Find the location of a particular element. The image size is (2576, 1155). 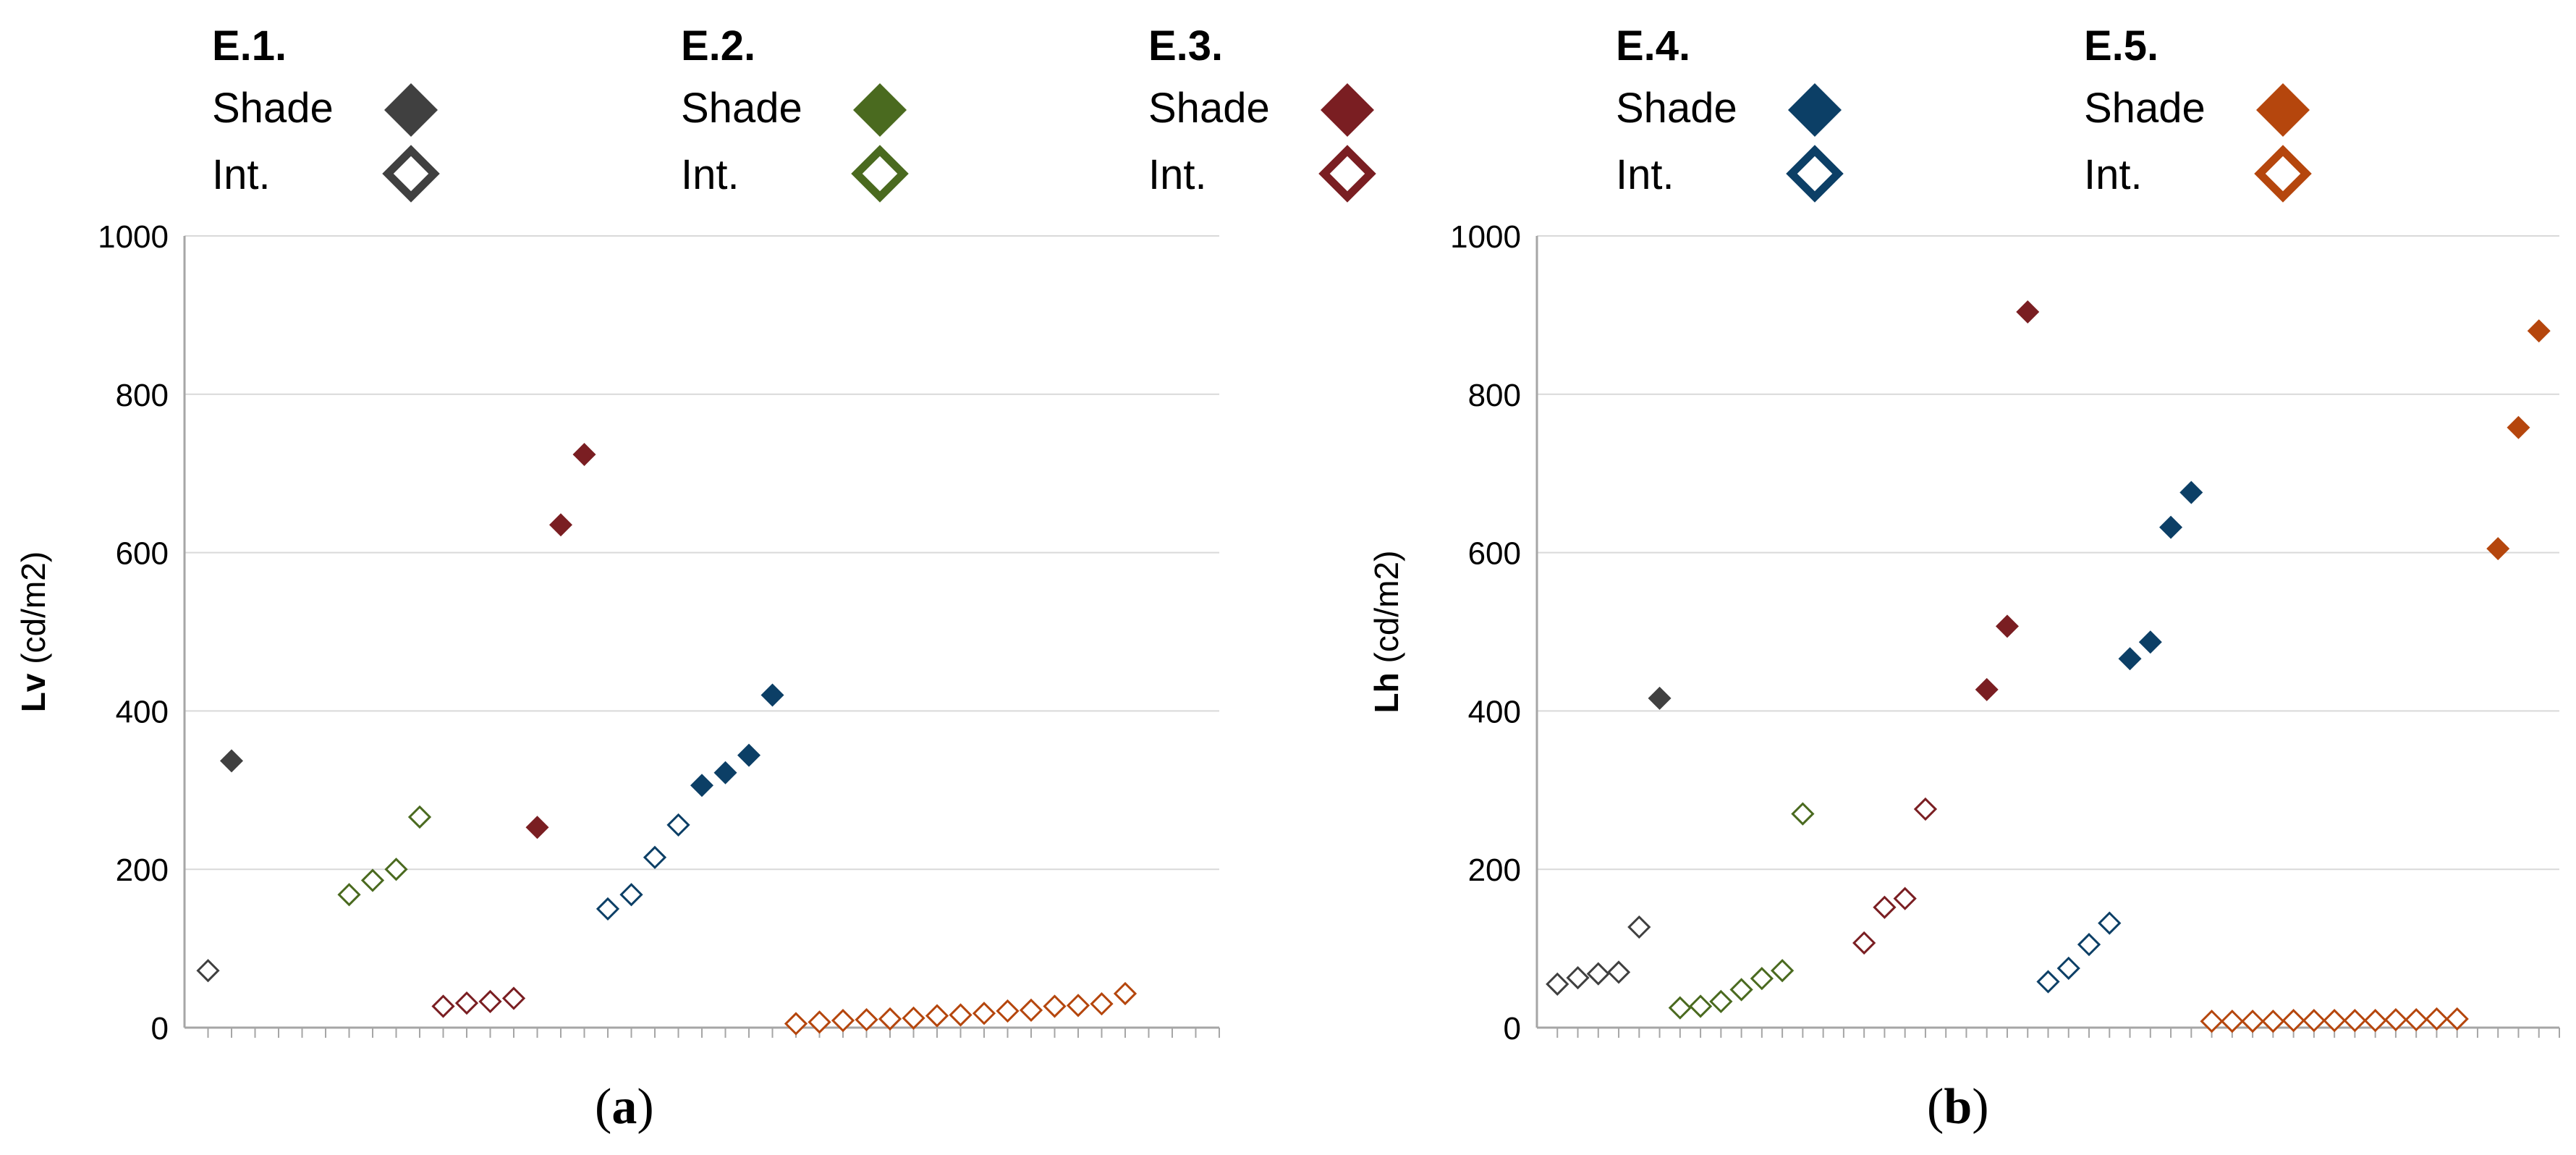

y-tick-label: 400 is located at coordinates (142, 711).